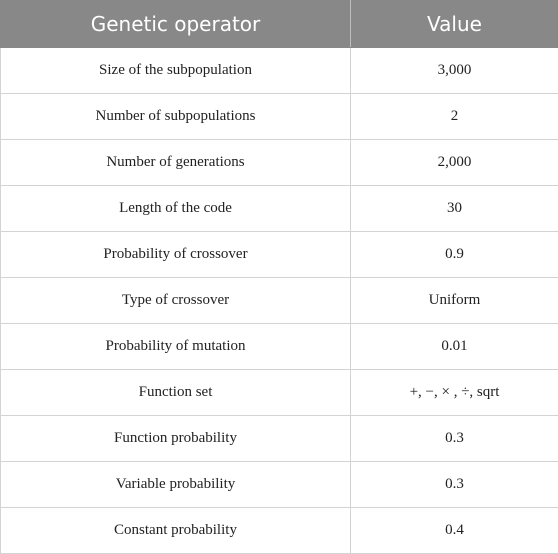 The width and height of the screenshot is (558, 554). I want to click on table-row: Probability of crossover 0.9, so click(279, 255).